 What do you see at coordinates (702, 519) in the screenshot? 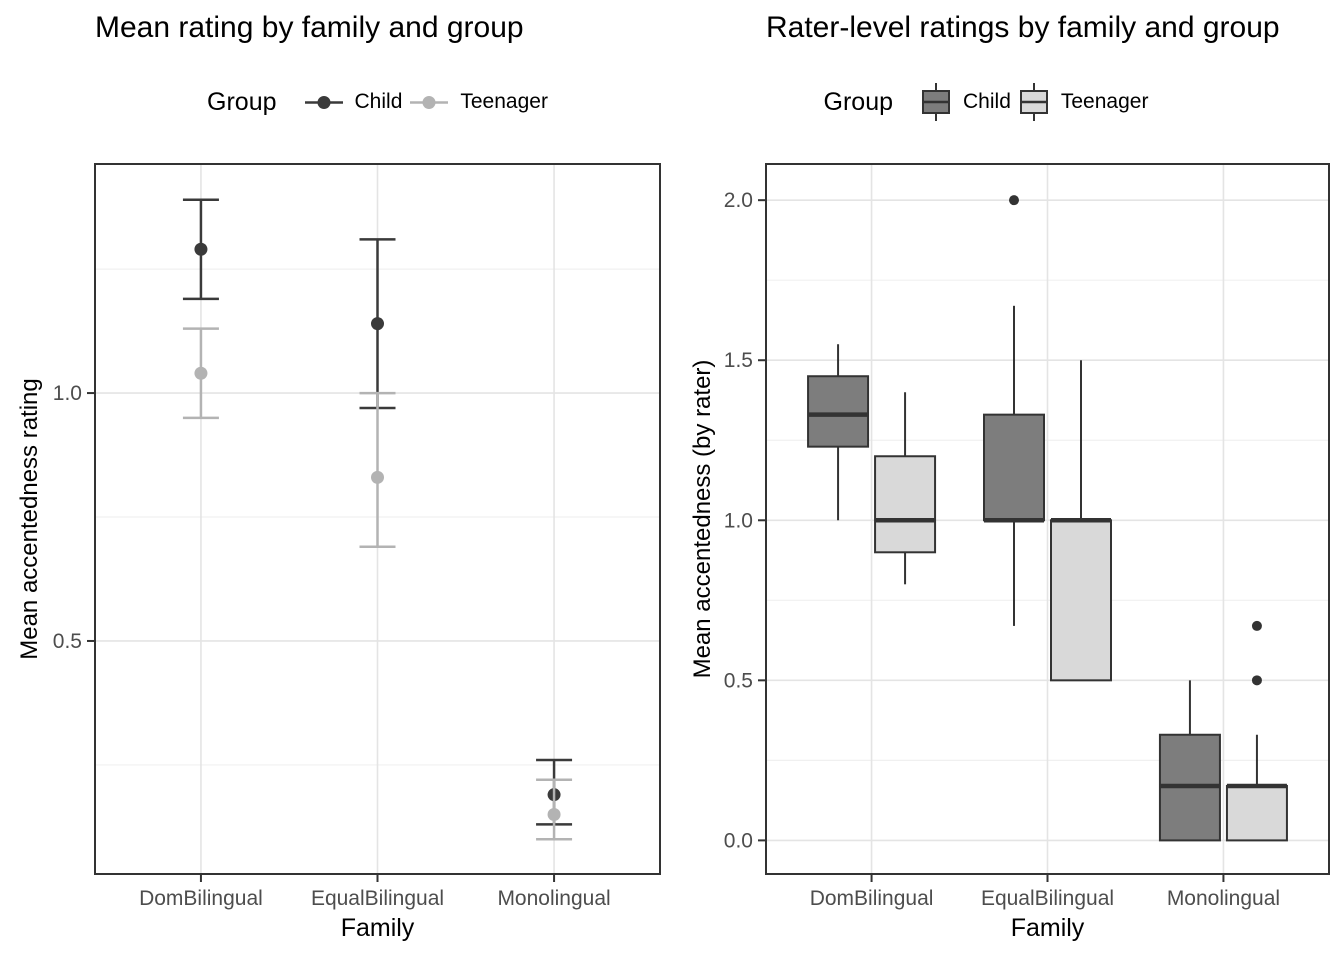
I see `right-y-axis-title: Mean accentedness (by rater)` at bounding box center [702, 519].